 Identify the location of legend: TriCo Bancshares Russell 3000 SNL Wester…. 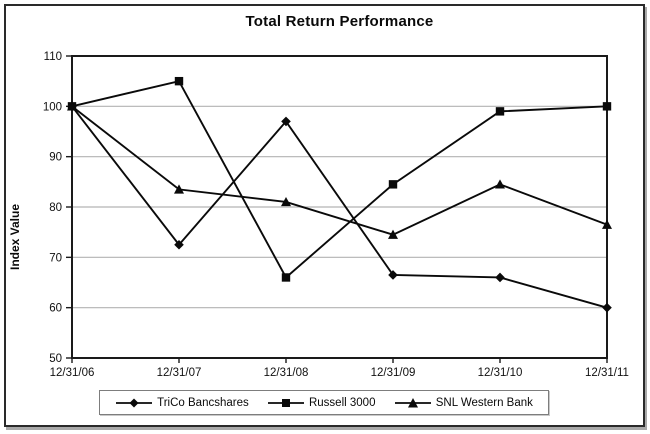
(324, 402).